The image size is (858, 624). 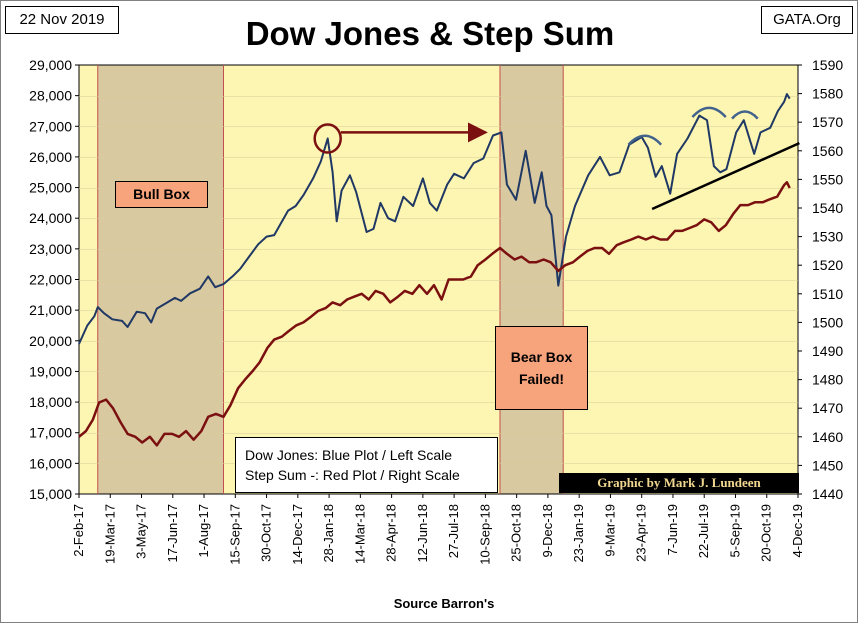 I want to click on right-axis-tick-label: 1500, so click(x=827, y=322).